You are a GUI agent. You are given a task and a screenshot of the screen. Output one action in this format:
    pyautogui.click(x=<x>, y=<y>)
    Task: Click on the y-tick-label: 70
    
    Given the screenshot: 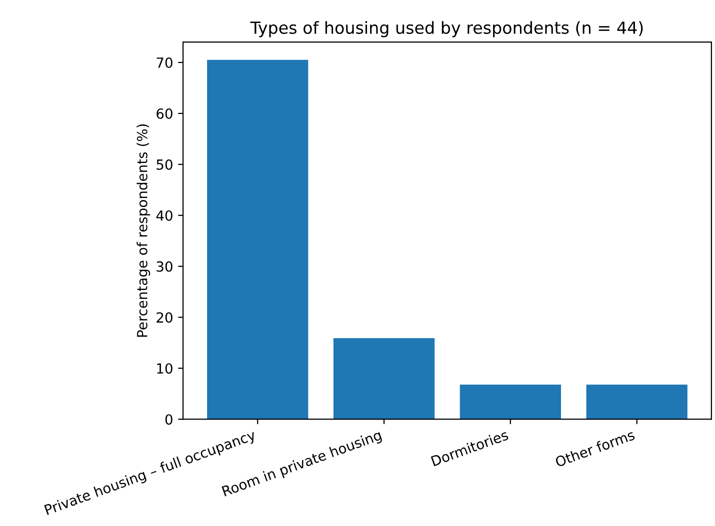 What is the action you would take?
    pyautogui.click(x=164, y=62)
    